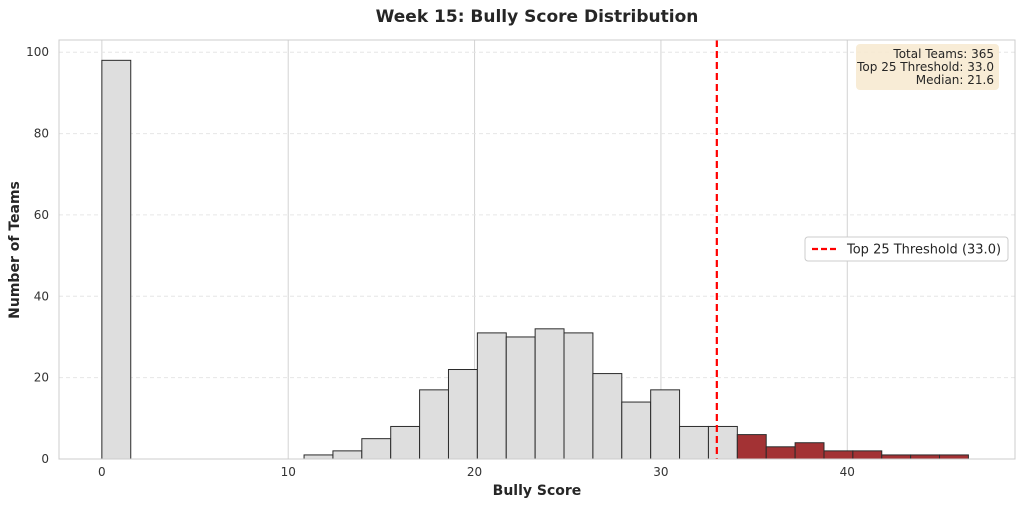 This screenshot has width=1024, height=506. I want to click on y-tick-label: 100, so click(37, 52).